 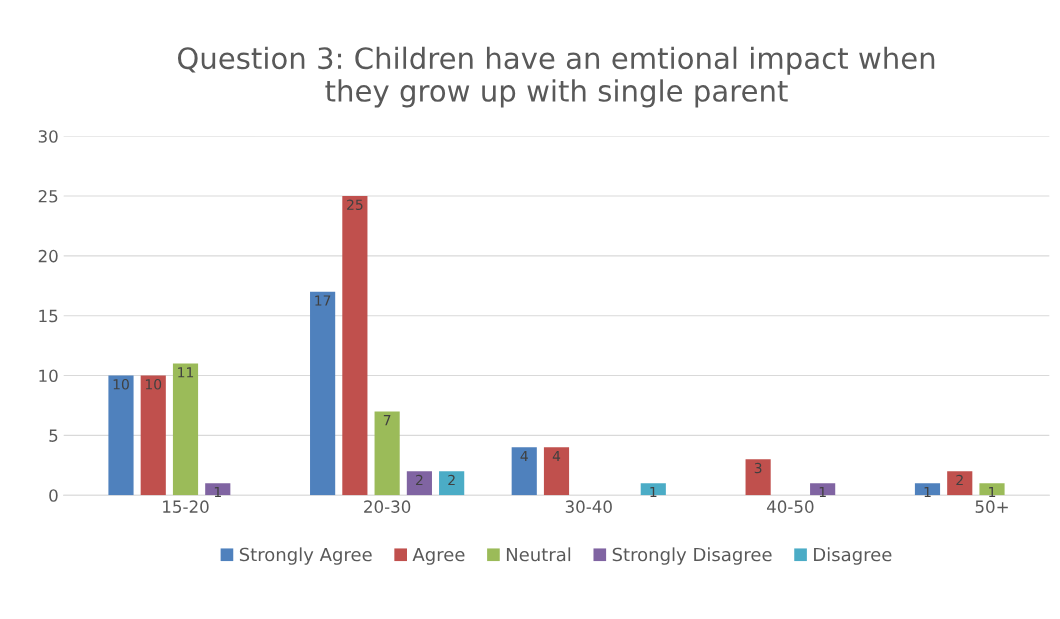 I want to click on data-label: 7, so click(x=387, y=420).